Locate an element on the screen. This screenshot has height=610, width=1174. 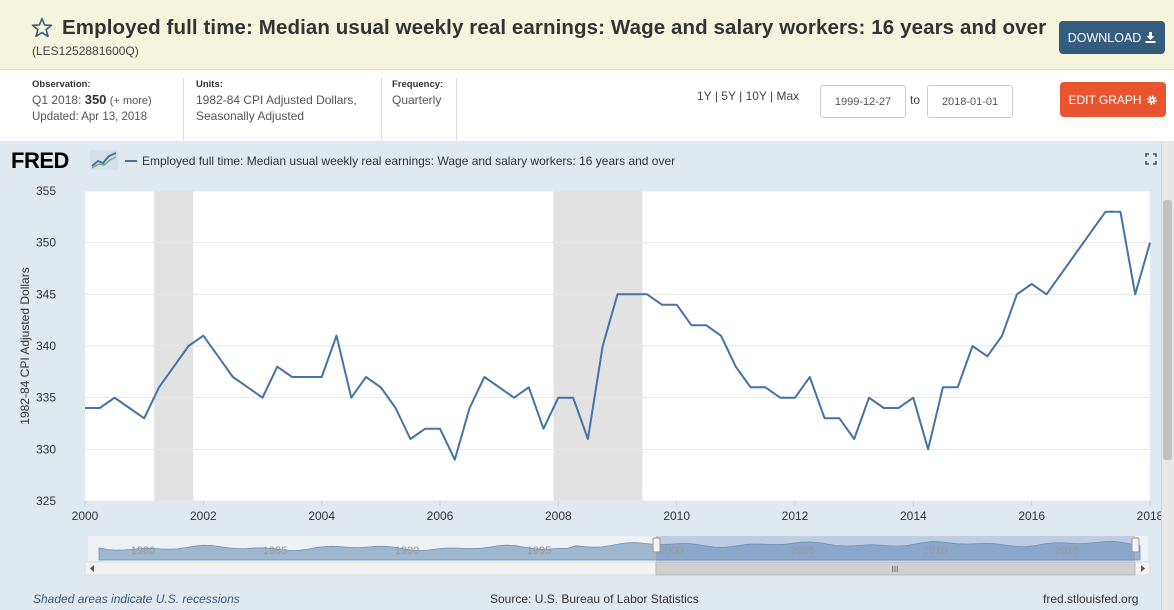
x-tick-label: 2004 is located at coordinates (321, 516).